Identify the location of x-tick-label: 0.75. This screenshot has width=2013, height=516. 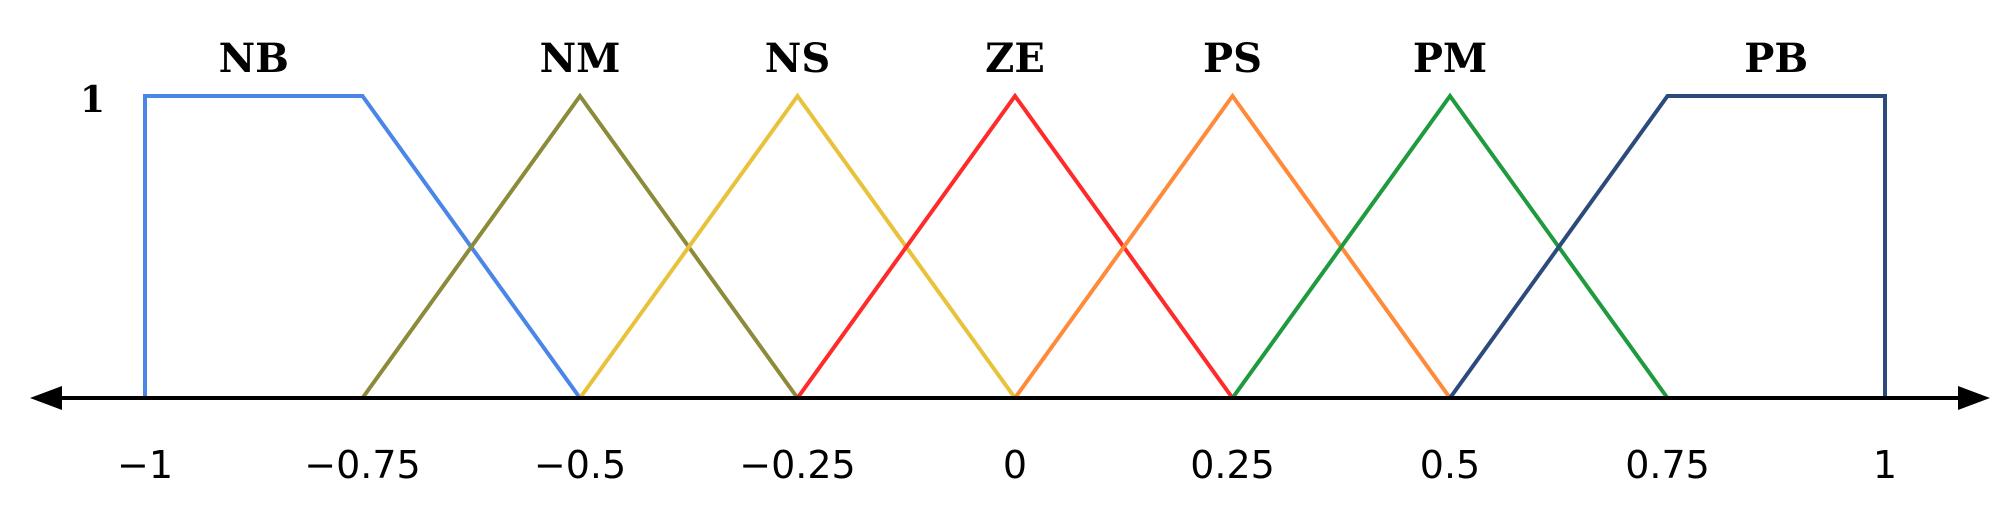
(1667, 465).